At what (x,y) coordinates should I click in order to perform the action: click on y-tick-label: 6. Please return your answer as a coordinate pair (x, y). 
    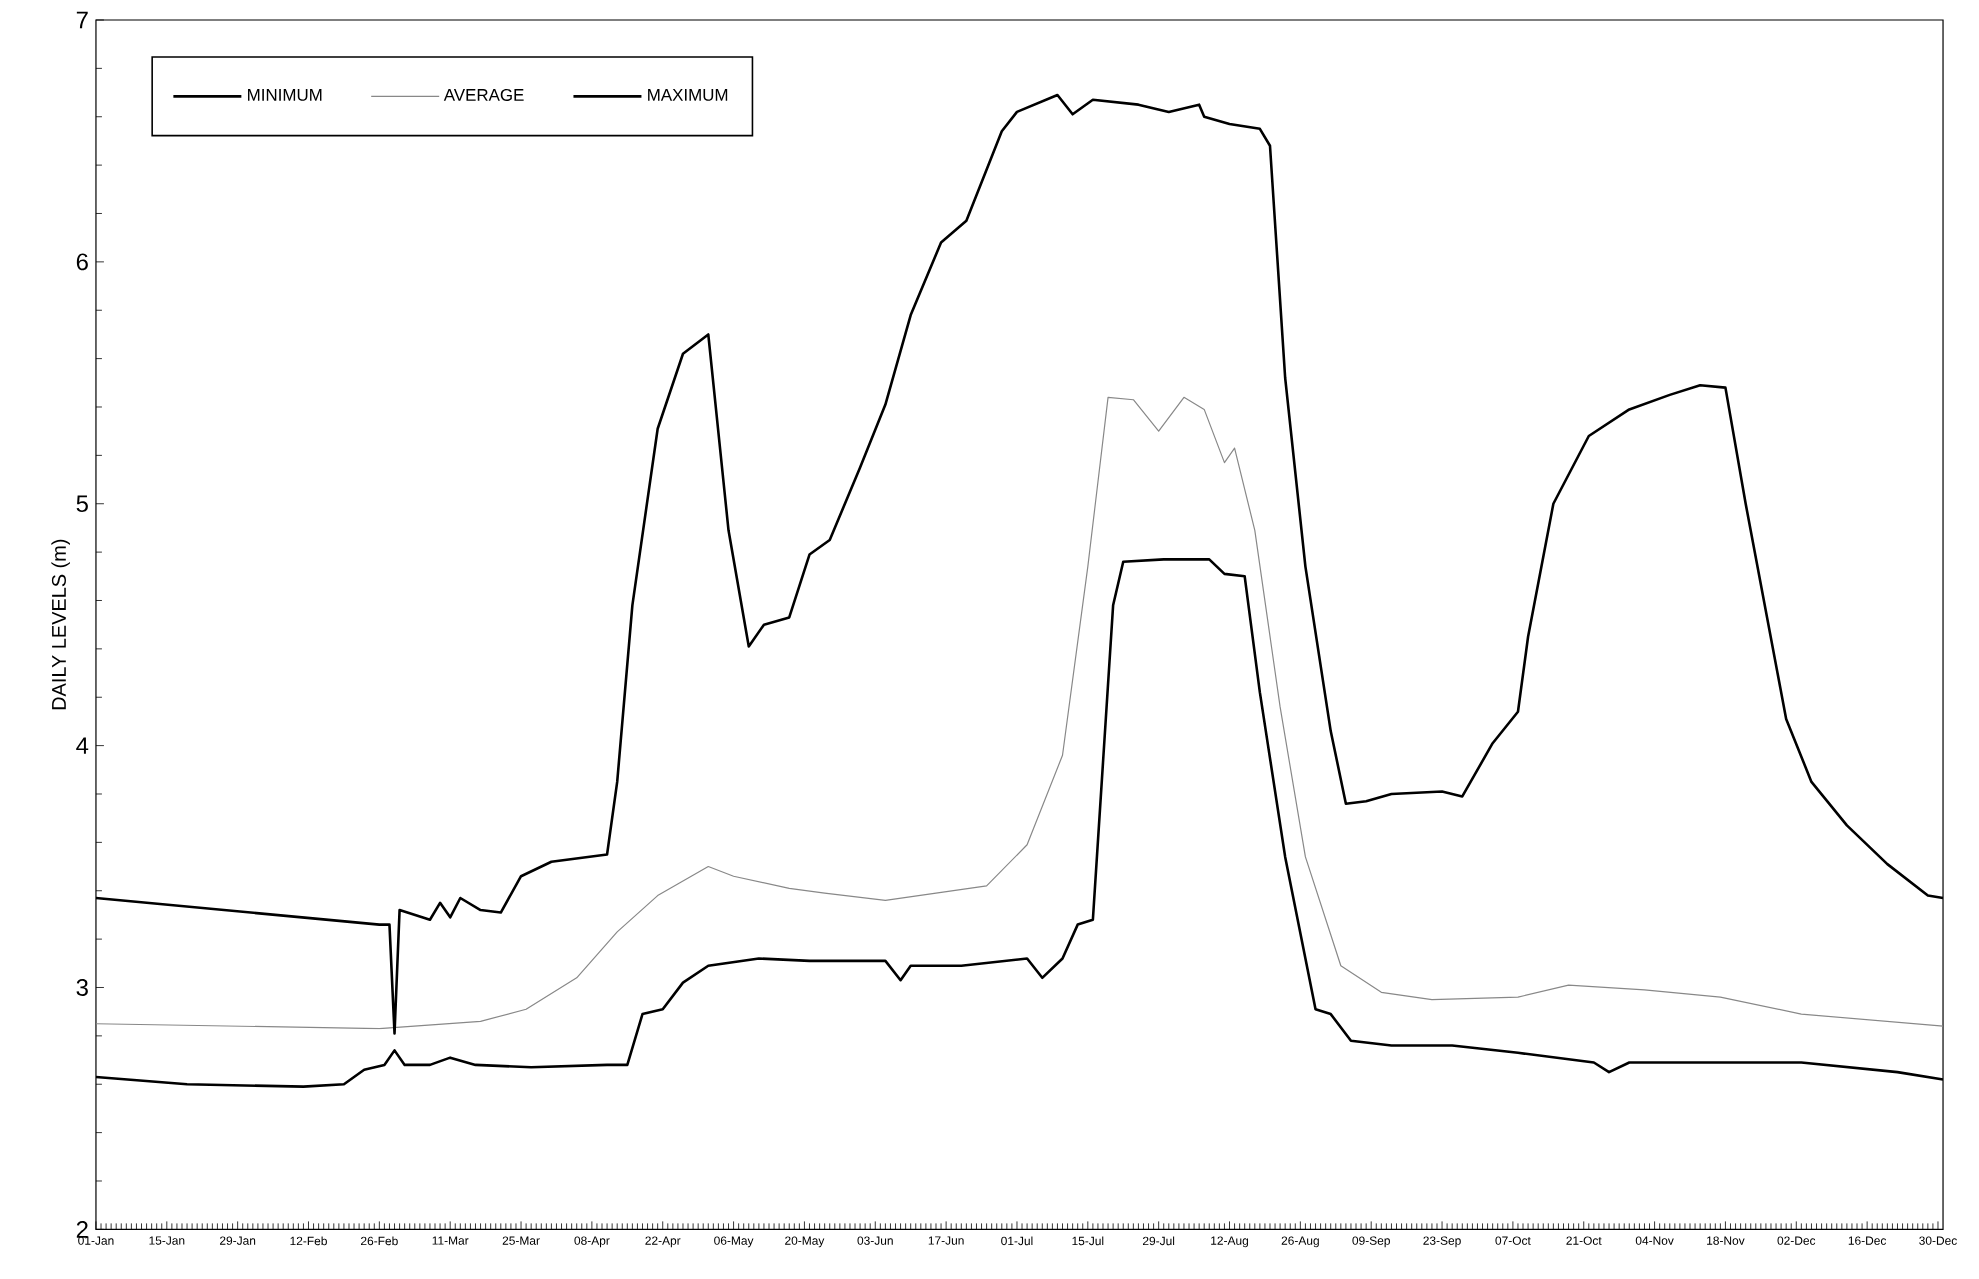
    Looking at the image, I should click on (82, 262).